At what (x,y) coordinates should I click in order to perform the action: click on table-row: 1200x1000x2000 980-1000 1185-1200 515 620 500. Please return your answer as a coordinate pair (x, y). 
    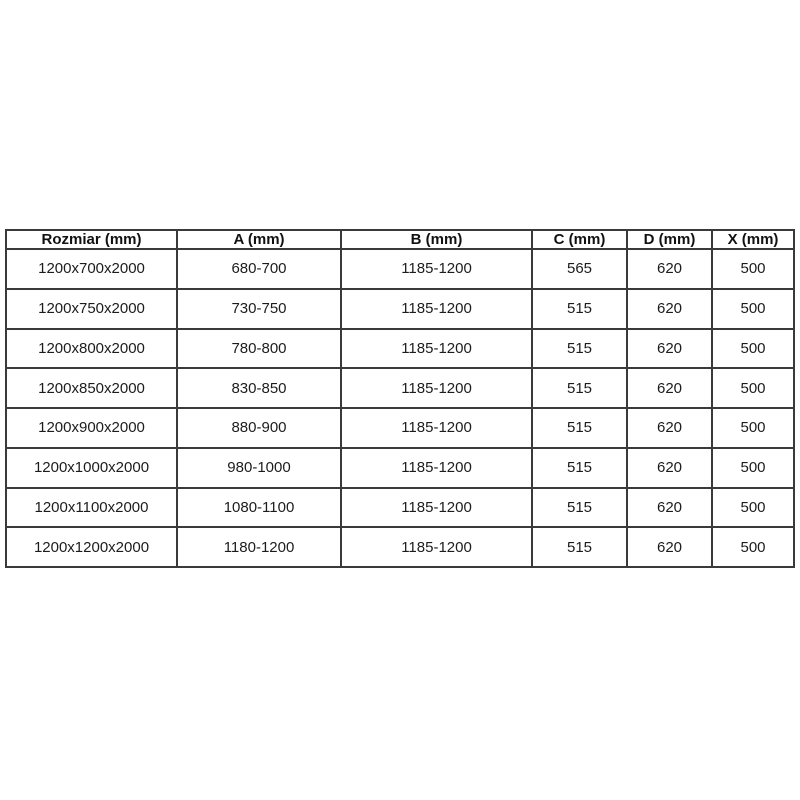
    Looking at the image, I should click on (400, 467).